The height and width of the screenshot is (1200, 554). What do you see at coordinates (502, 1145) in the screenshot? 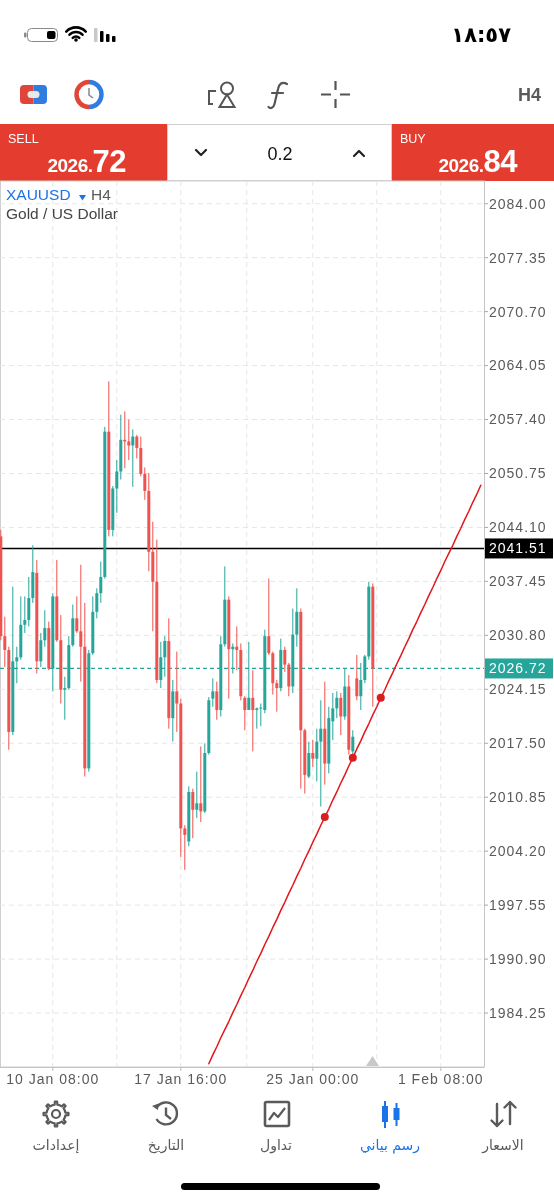
I see `text: الاسعار` at bounding box center [502, 1145].